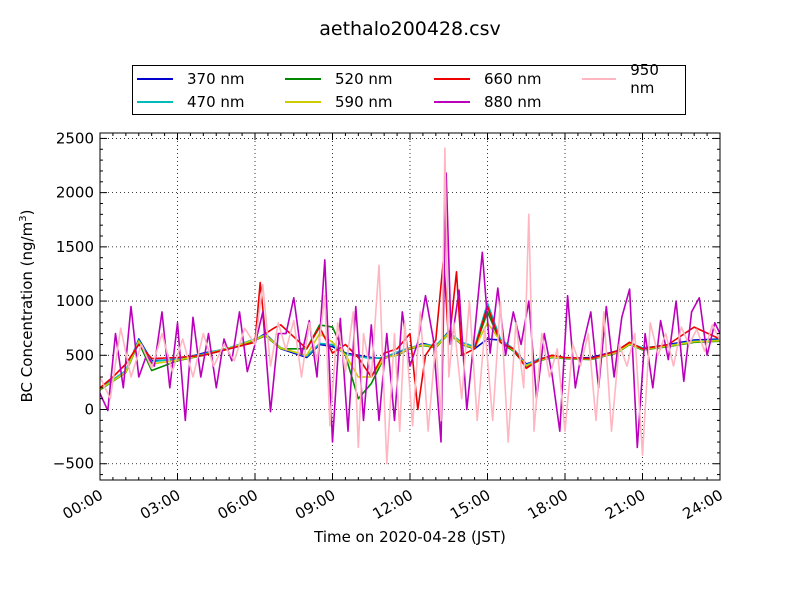  I want to click on legend-label: 660 nm, so click(513, 79).